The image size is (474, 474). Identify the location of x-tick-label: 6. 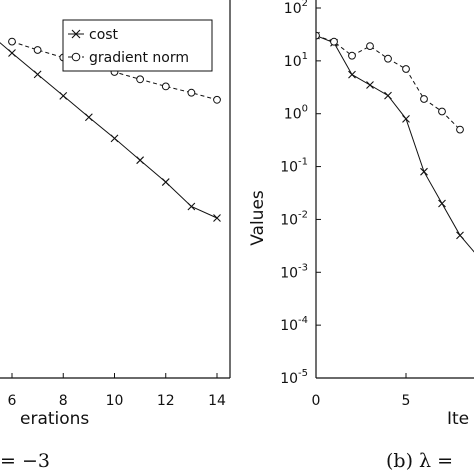
(12, 401).